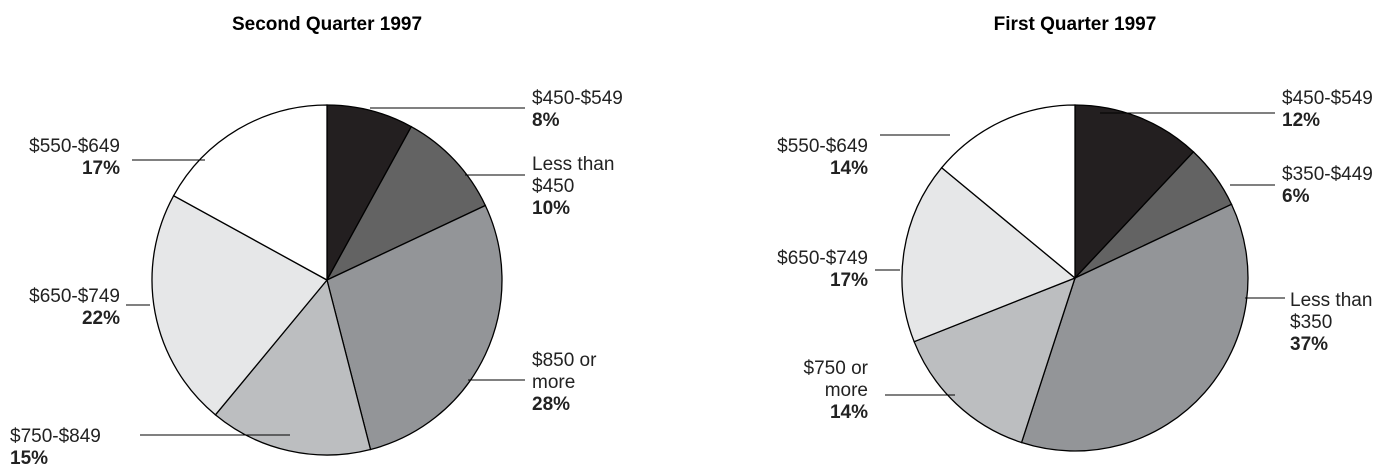 This screenshot has width=1393, height=475. I want to click on category-label: $350-$449, so click(1327, 174).